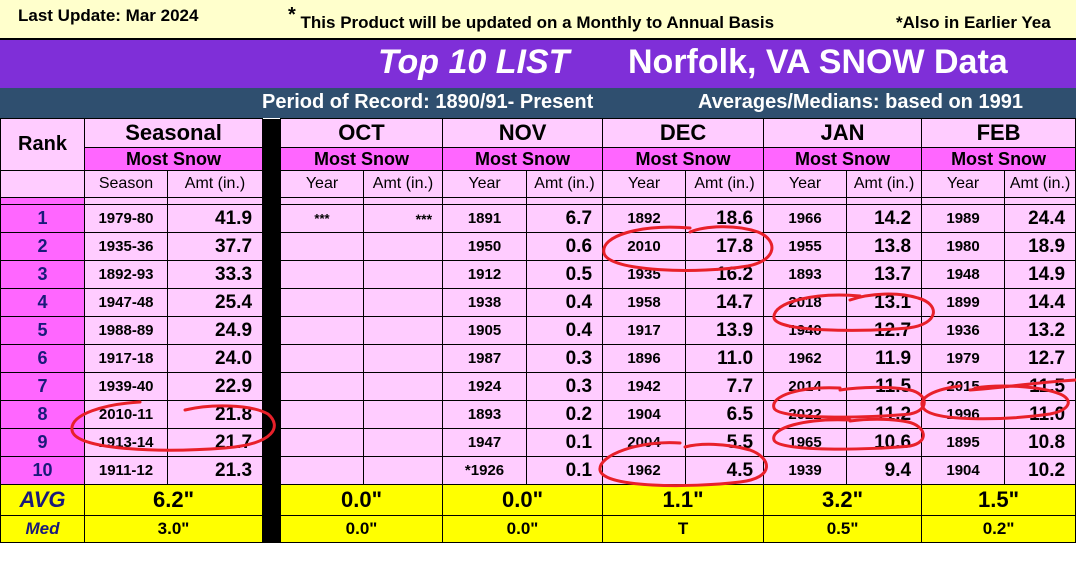  What do you see at coordinates (215, 246) in the screenshot?
I see `amount-cell: 37.7` at bounding box center [215, 246].